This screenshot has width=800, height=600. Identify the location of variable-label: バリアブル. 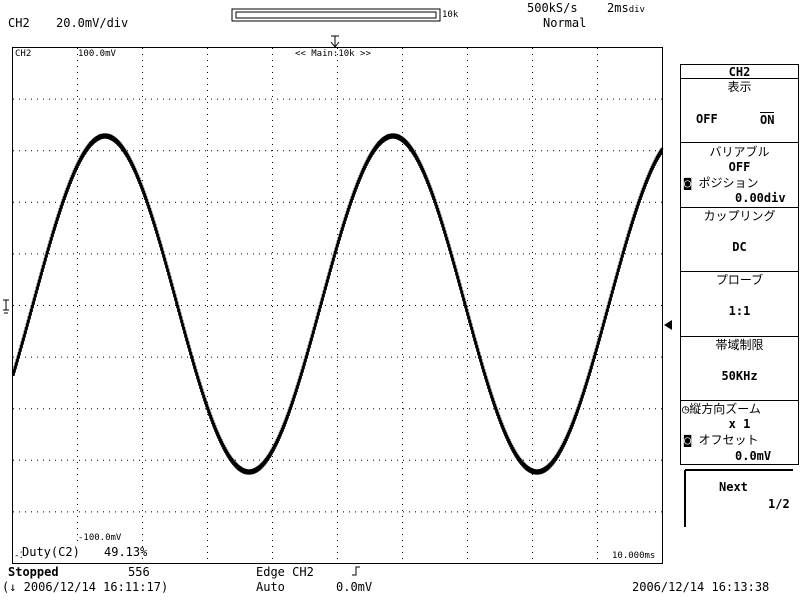
(739, 152).